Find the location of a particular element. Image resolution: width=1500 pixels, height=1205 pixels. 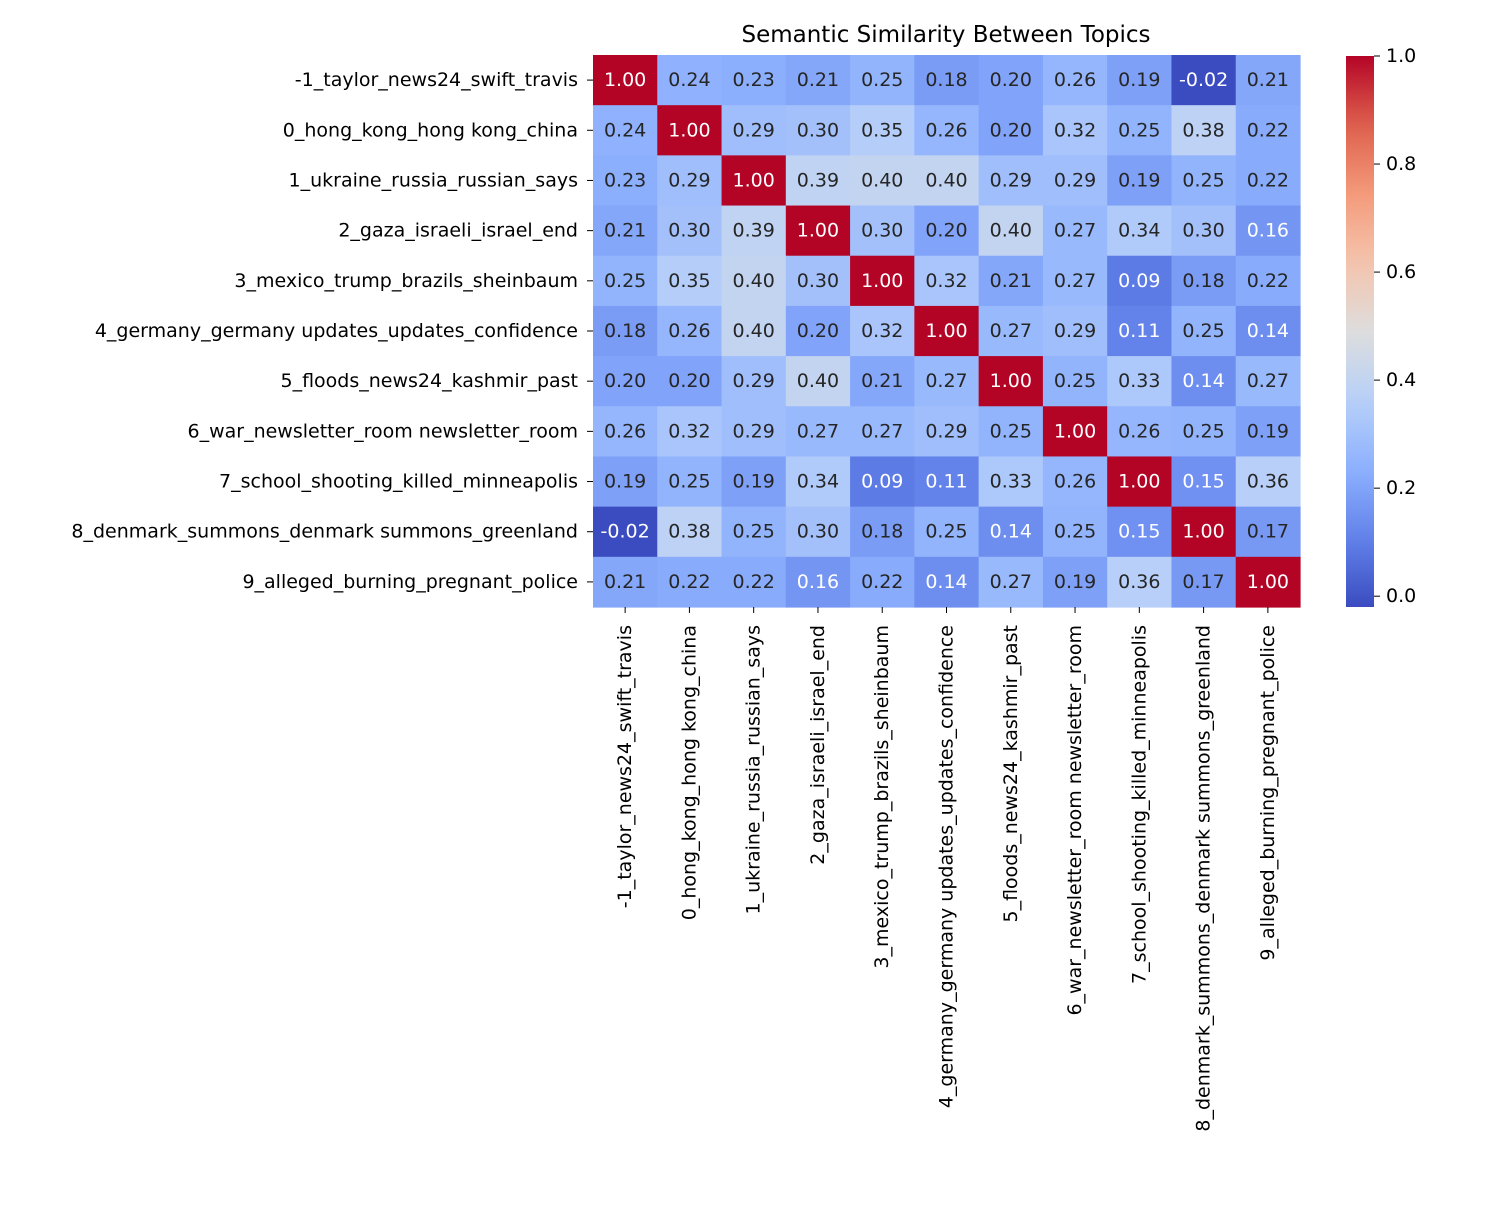

y-tick-label: 1_ukraine_russia_russian_says is located at coordinates (433, 180).